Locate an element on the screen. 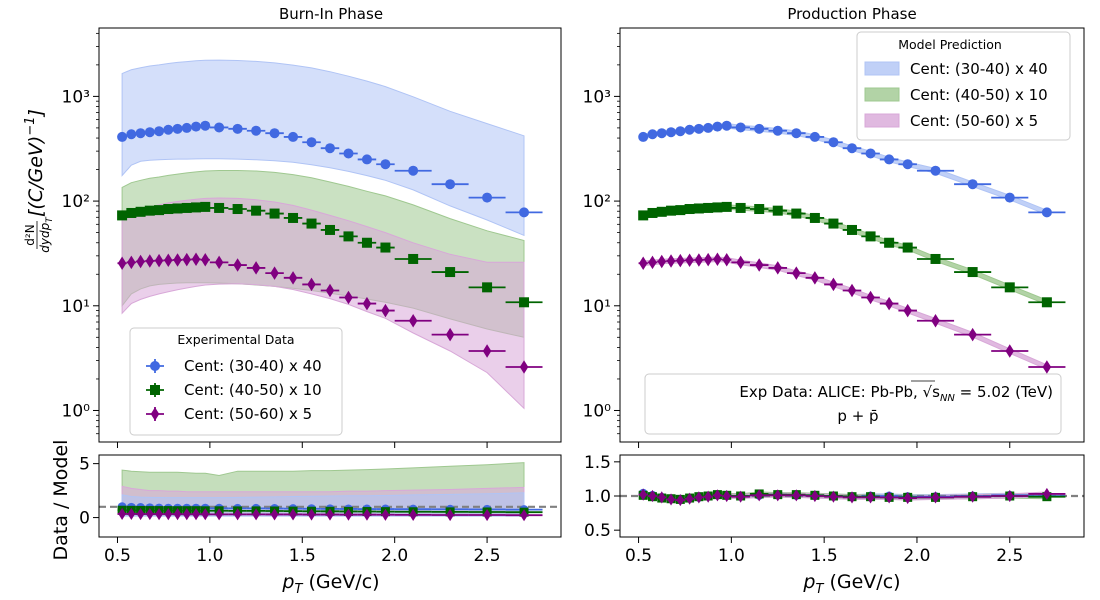 The height and width of the screenshot is (600, 1100). production-ratio-panel: 0.5 1.0 1.5 0.5 1.0 1.5 2.0 2.5 is located at coordinates (834, 509).